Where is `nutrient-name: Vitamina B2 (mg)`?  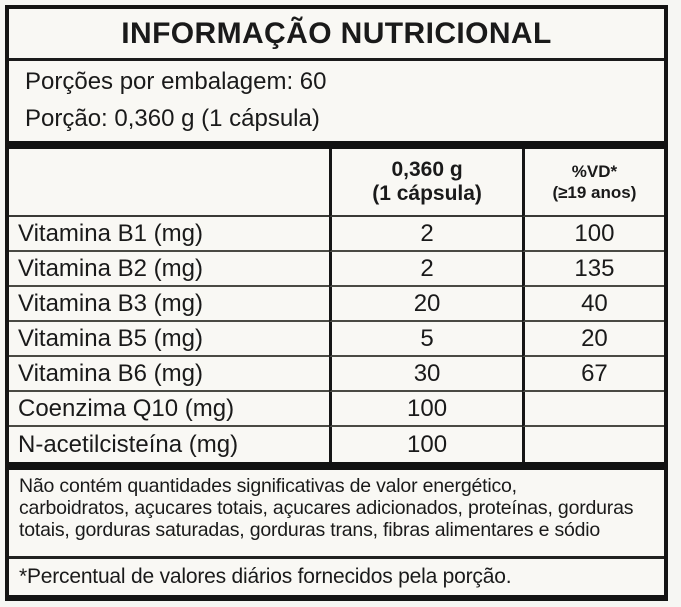 nutrient-name: Vitamina B2 (mg) is located at coordinates (169, 269).